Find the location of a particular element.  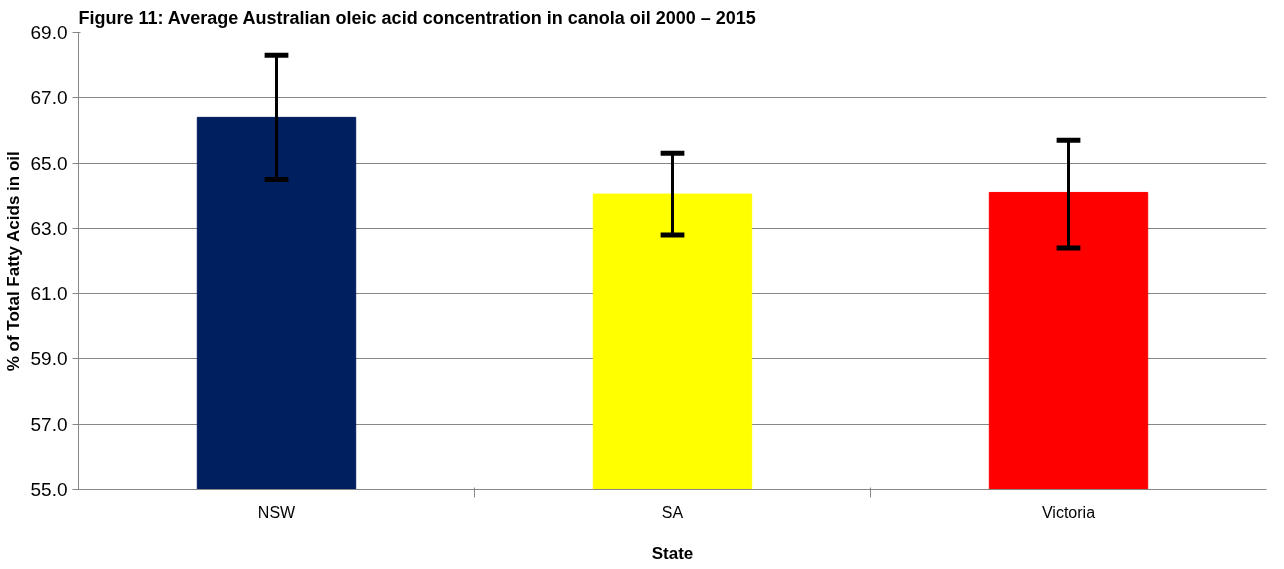

chart-title: Figure 11: Average Australian oleic acid concentration in canola oil 2000 – 2015 is located at coordinates (417, 17).